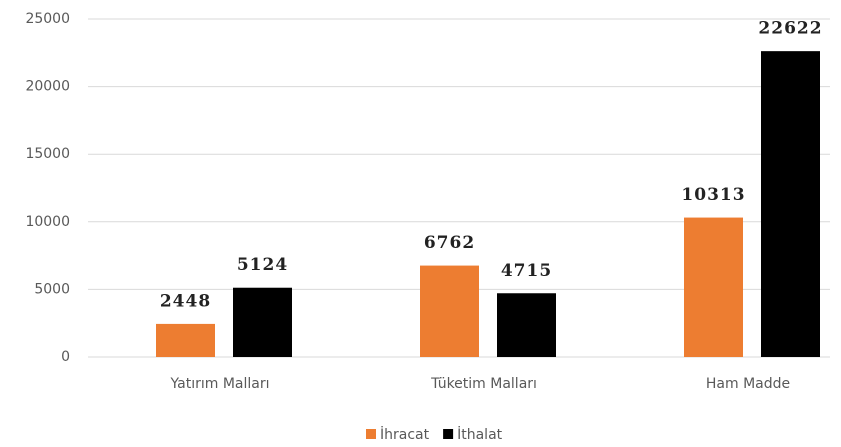  Describe the element at coordinates (185, 301) in the screenshot. I see `value-label: 2448` at that location.